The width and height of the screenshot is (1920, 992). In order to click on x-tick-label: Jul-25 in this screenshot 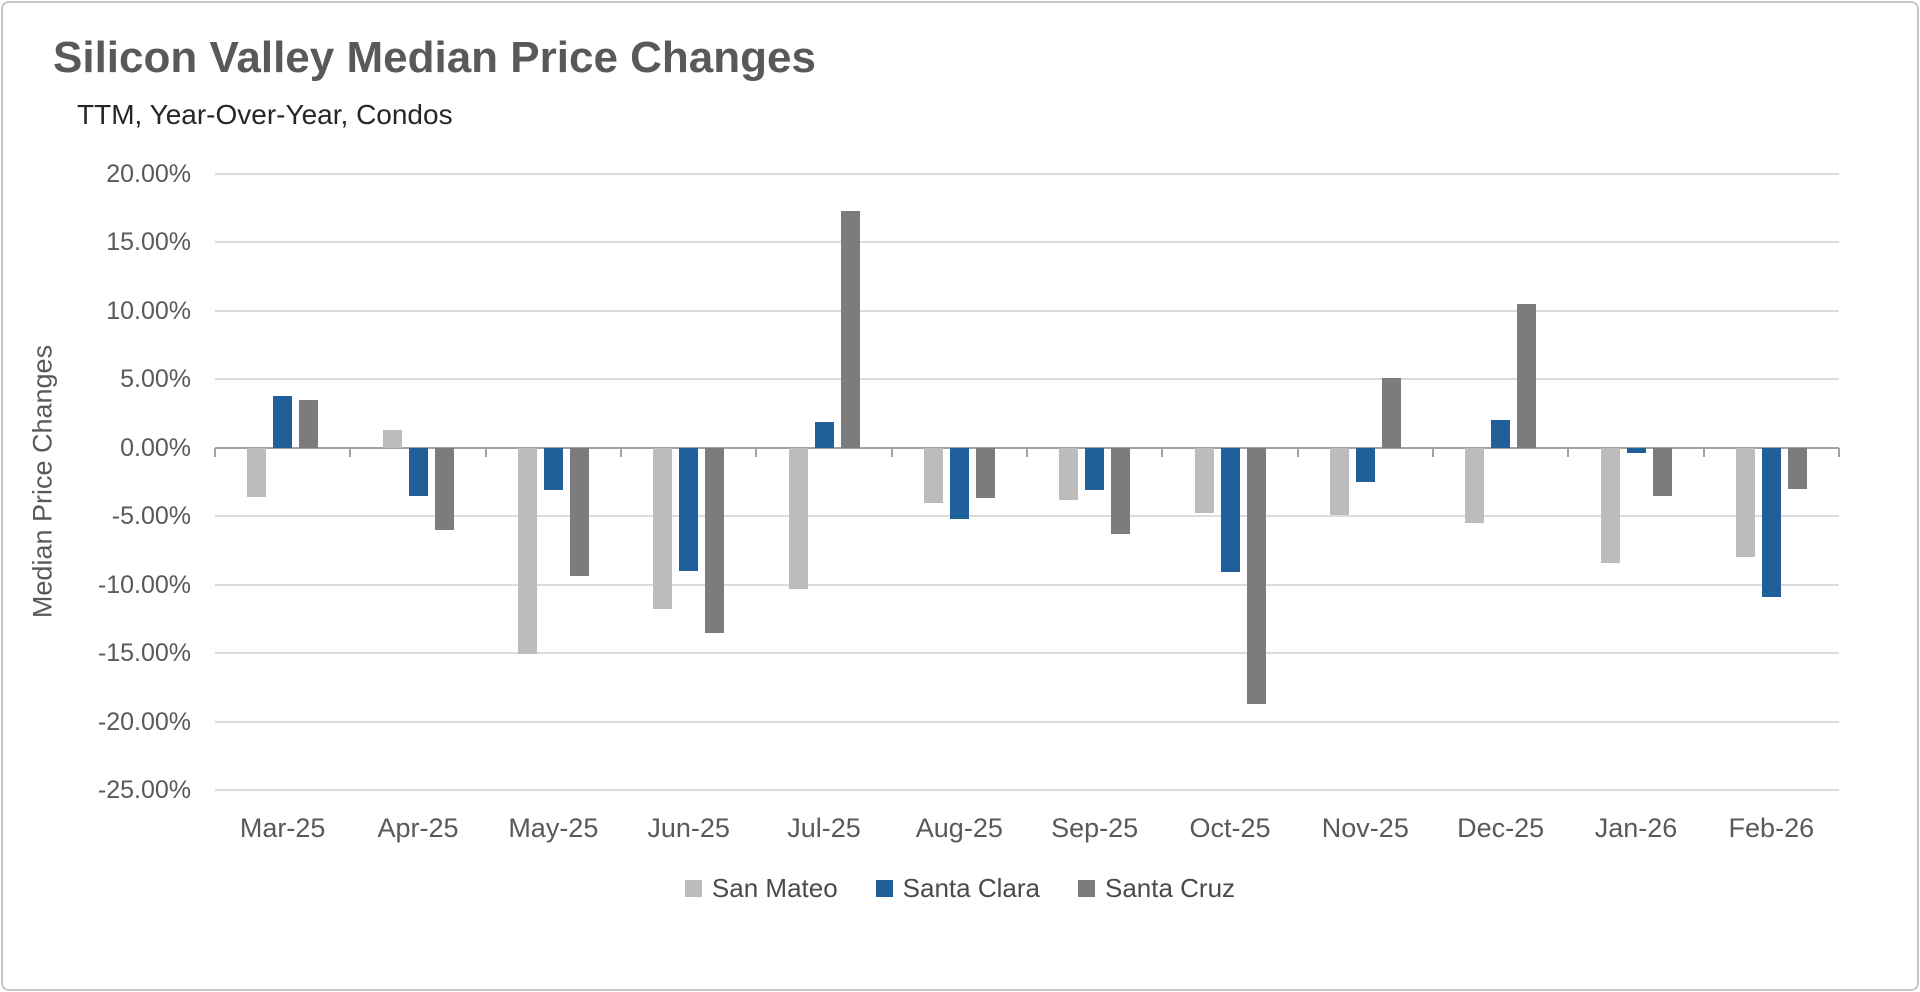, I will do `click(824, 828)`.